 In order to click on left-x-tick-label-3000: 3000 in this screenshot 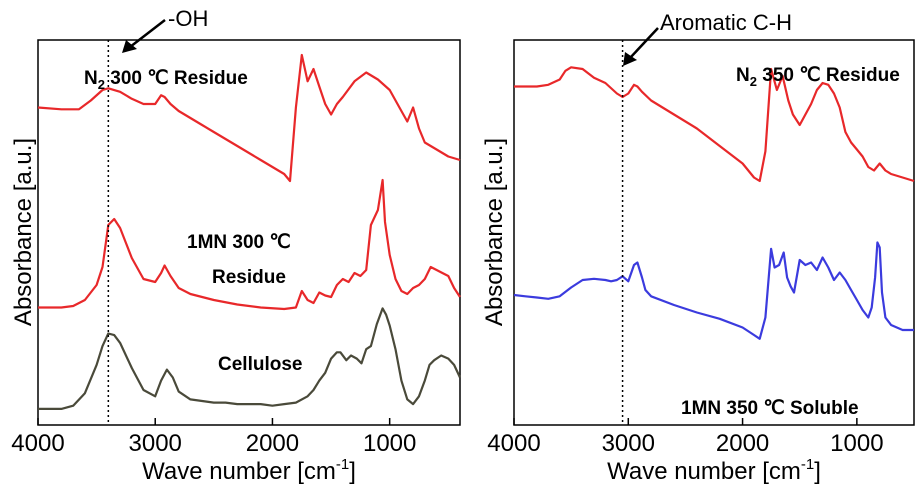, I will do `click(155, 443)`.